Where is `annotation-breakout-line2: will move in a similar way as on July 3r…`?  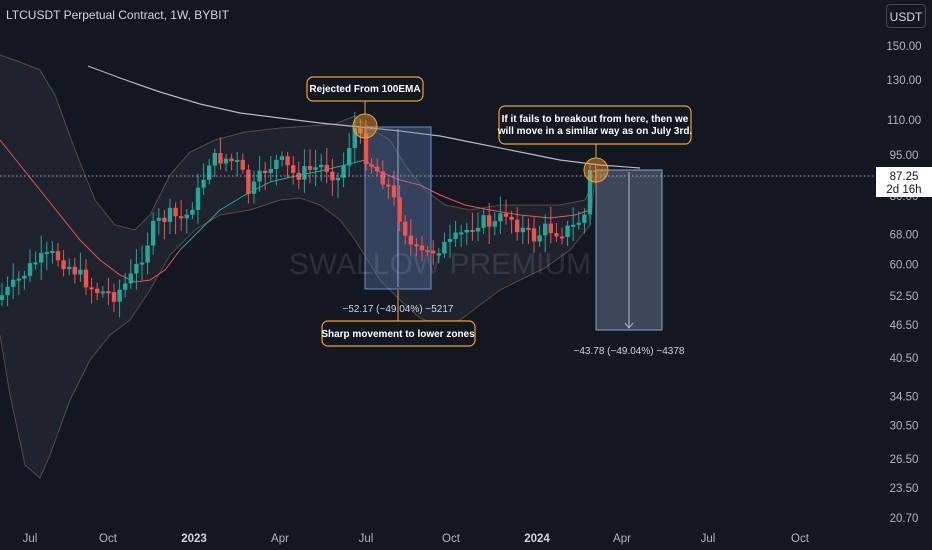 annotation-breakout-line2: will move in a similar way as on July 3r… is located at coordinates (595, 131).